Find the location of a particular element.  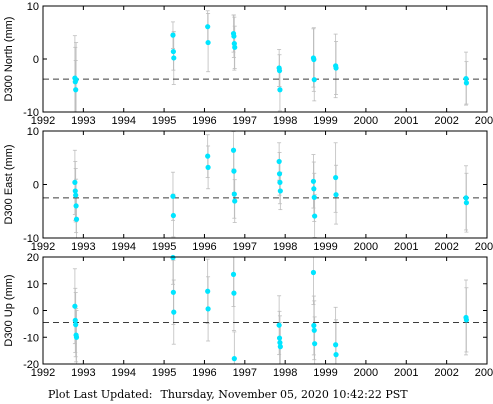

y-axis-label: D300 Up (mm) is located at coordinates (9, 310).